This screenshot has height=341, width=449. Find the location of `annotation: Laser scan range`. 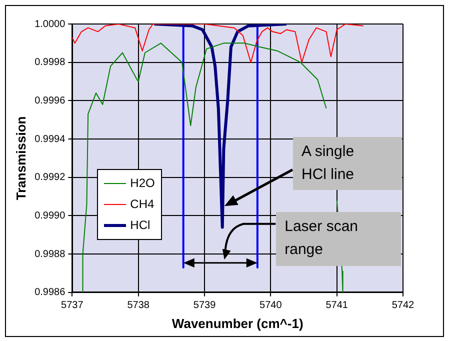

annotation: Laser scan range is located at coordinates (321, 238).